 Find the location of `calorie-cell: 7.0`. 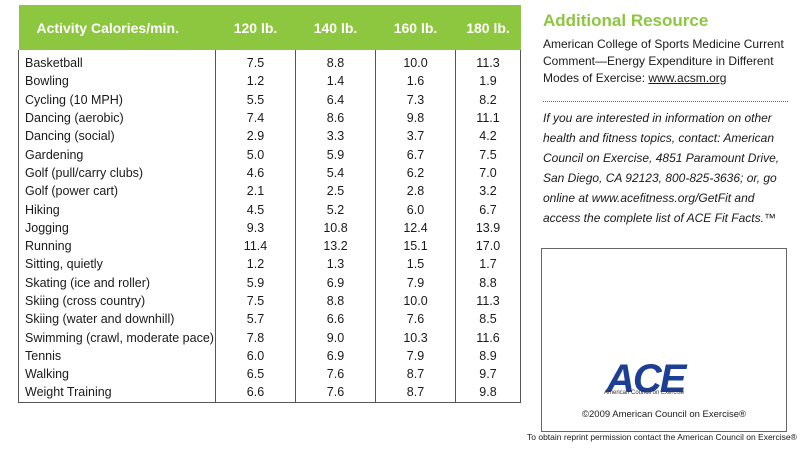

calorie-cell: 7.0 is located at coordinates (488, 173).